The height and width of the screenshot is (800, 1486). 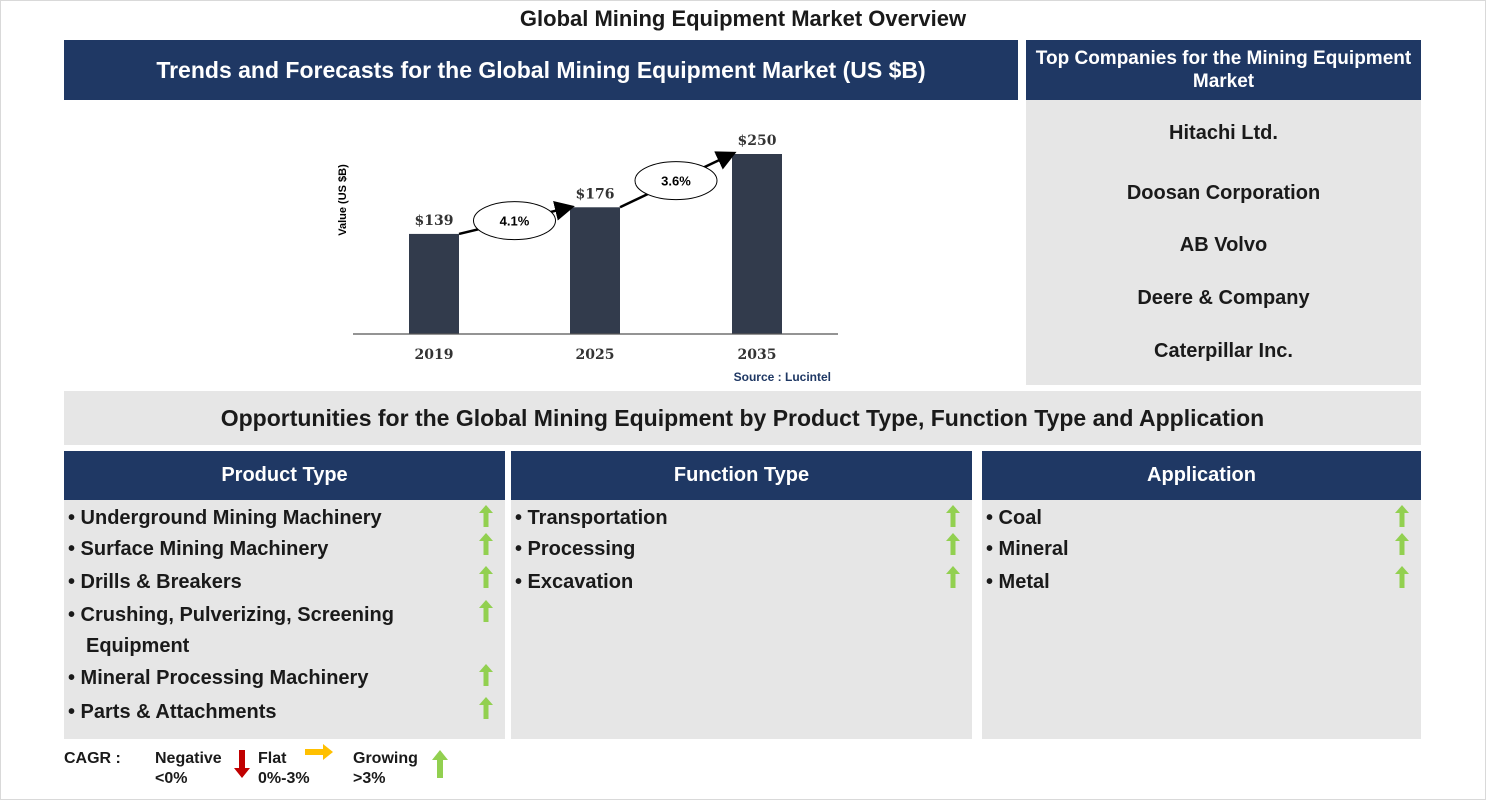 What do you see at coordinates (369, 778) in the screenshot?
I see `legend-growing-range: >3%` at bounding box center [369, 778].